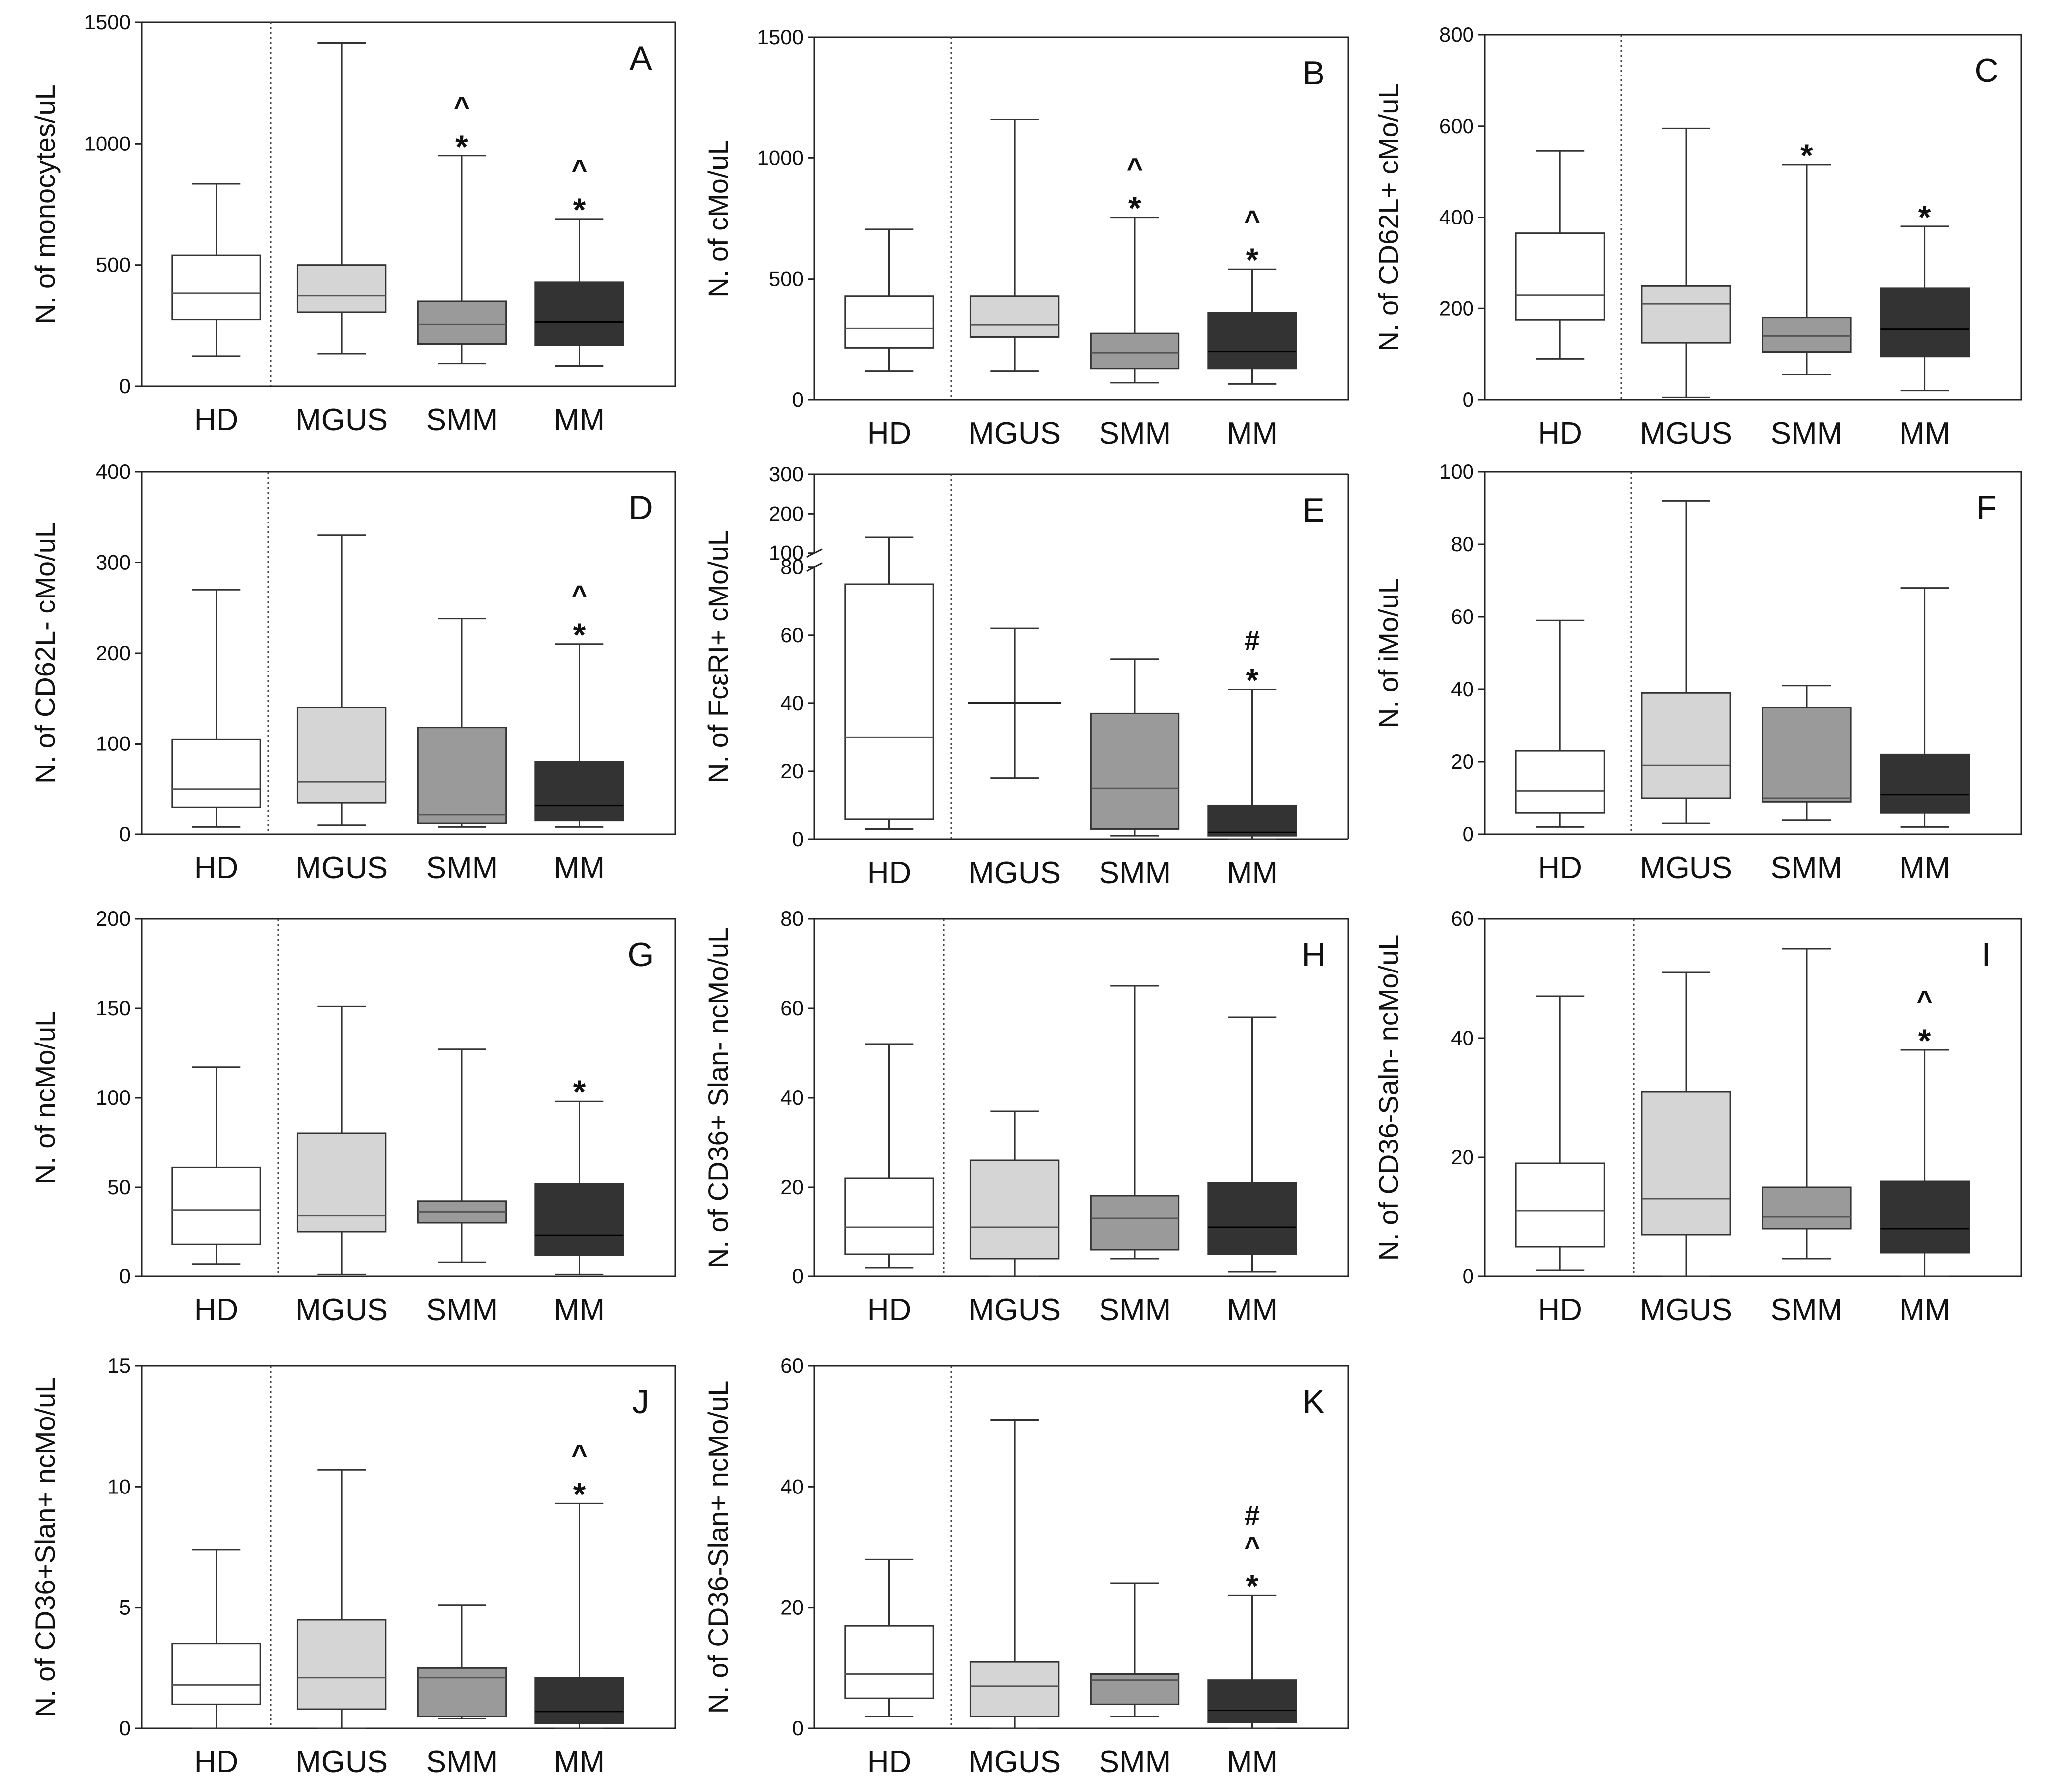  Describe the element at coordinates (787, 474) in the screenshot. I see `y-tick-label: 300` at that location.